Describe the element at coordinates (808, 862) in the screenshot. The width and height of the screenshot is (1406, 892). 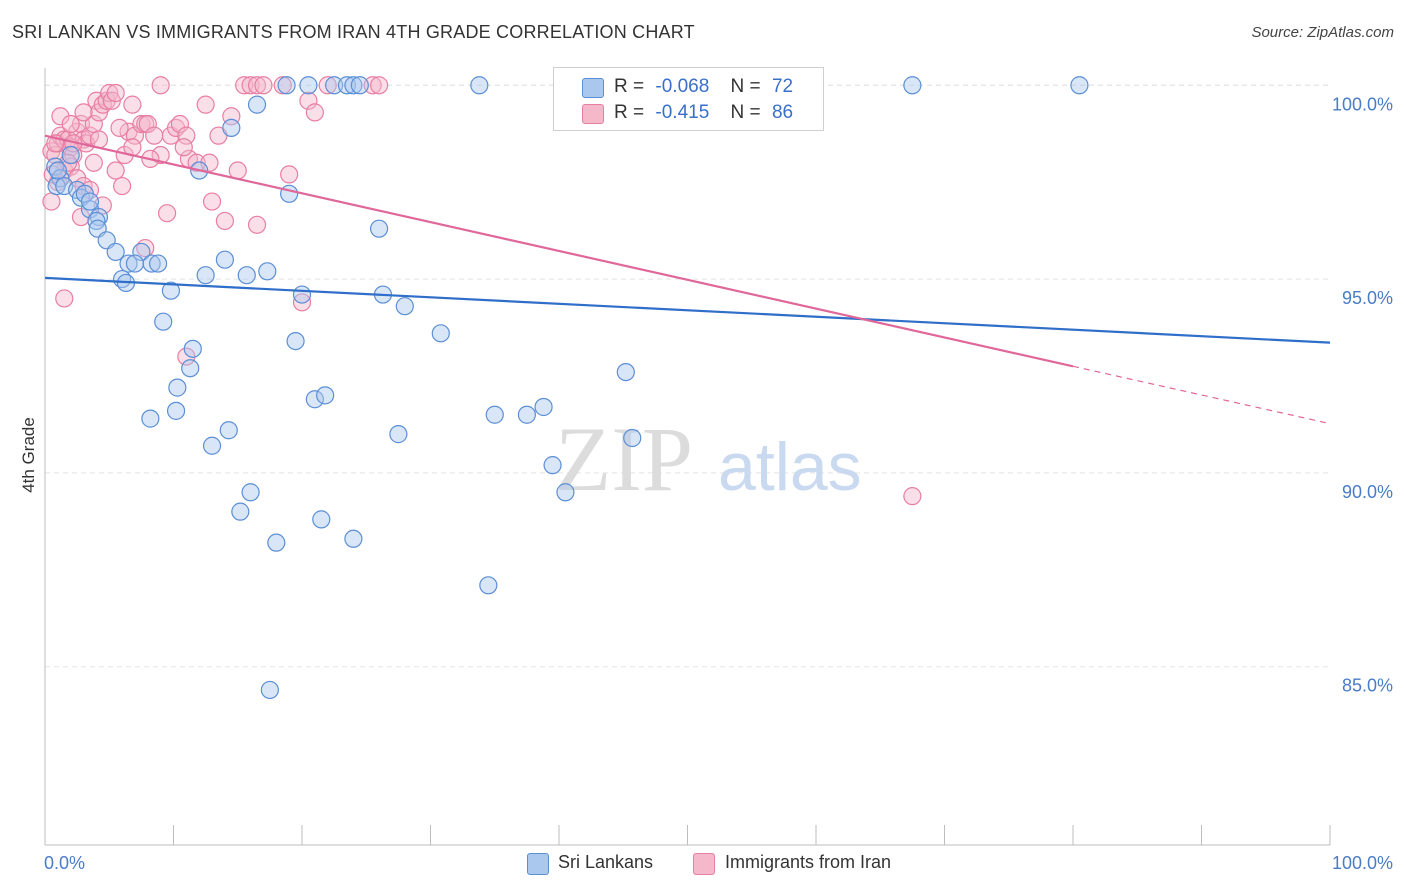
I see `bottom-legend-iran: Immigrants from Iran` at that location.